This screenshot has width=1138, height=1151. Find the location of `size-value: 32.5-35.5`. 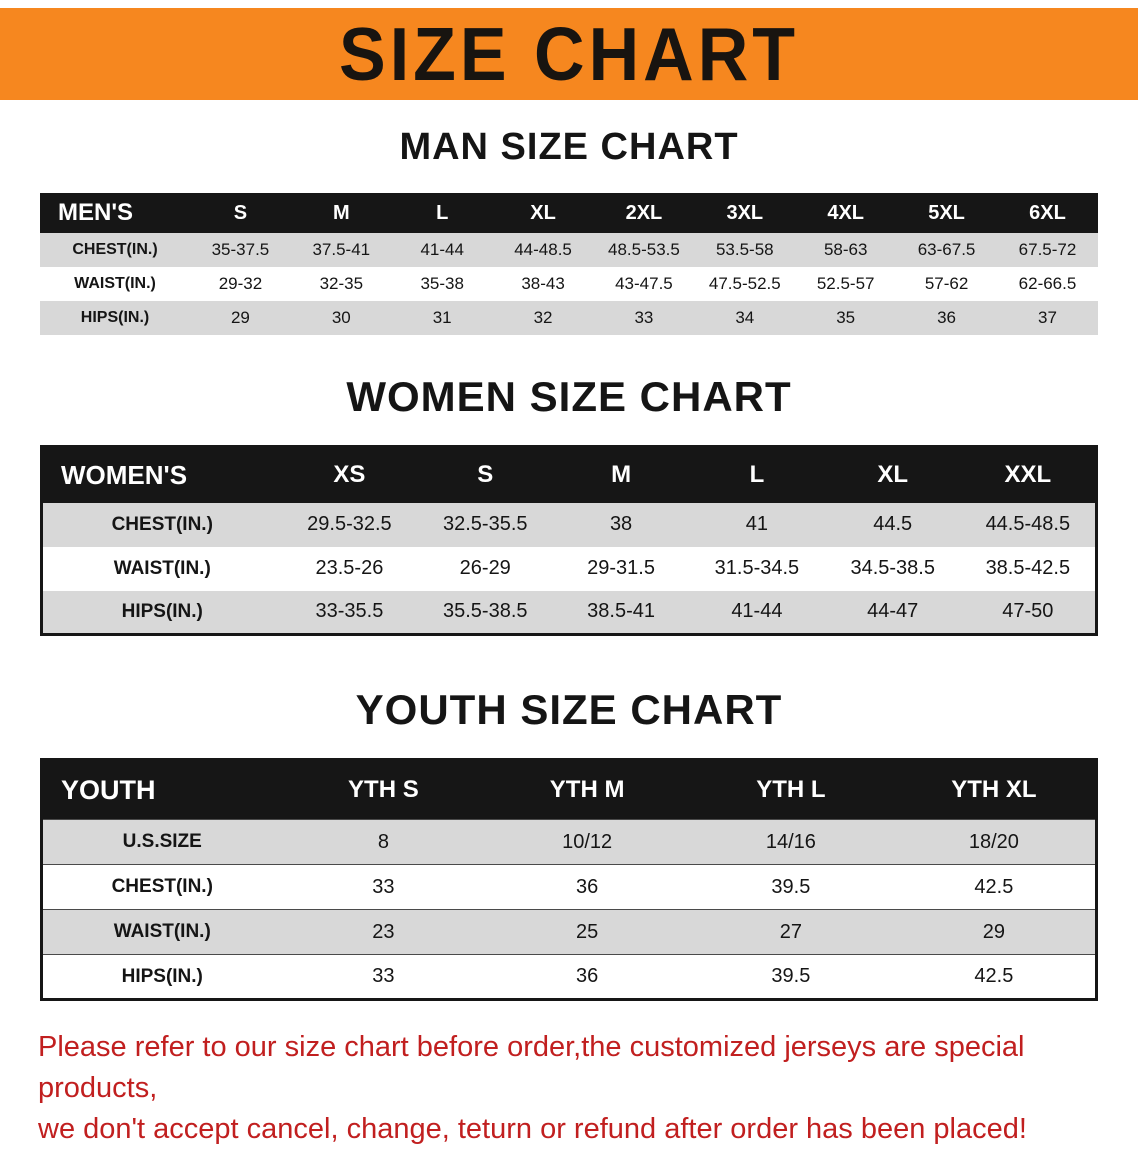

size-value: 32.5-35.5 is located at coordinates (485, 524).